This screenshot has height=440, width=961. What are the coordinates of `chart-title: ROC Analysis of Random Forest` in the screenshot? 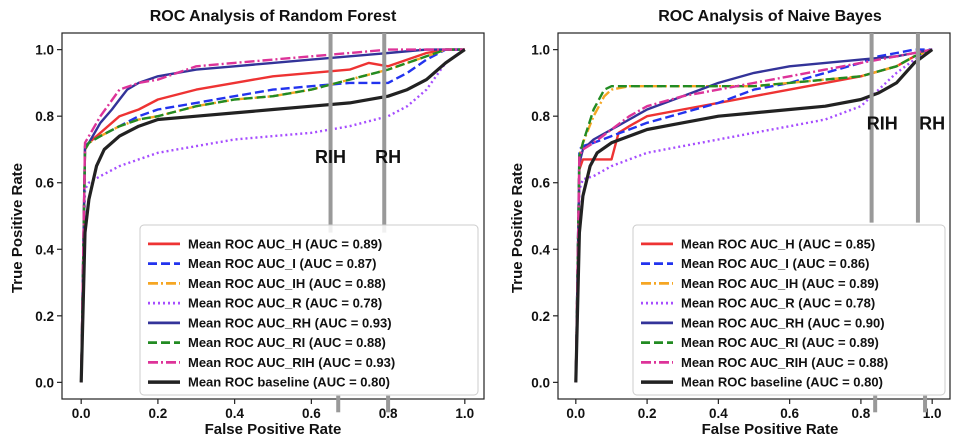 It's located at (273, 16).